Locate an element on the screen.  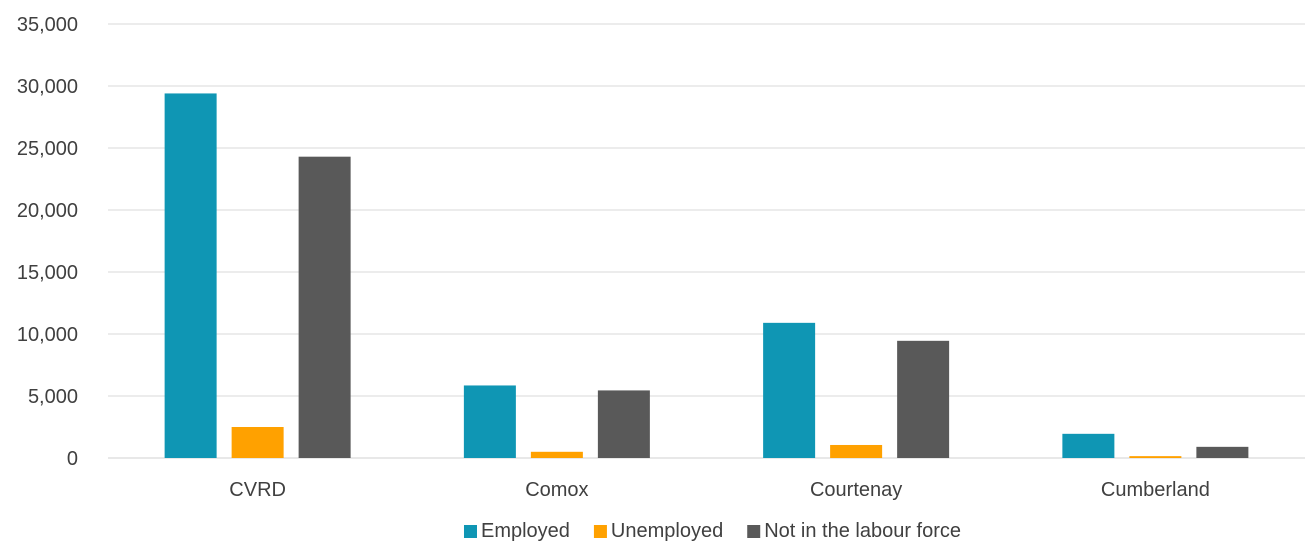
legend-label: Not in the labour force is located at coordinates (862, 531).